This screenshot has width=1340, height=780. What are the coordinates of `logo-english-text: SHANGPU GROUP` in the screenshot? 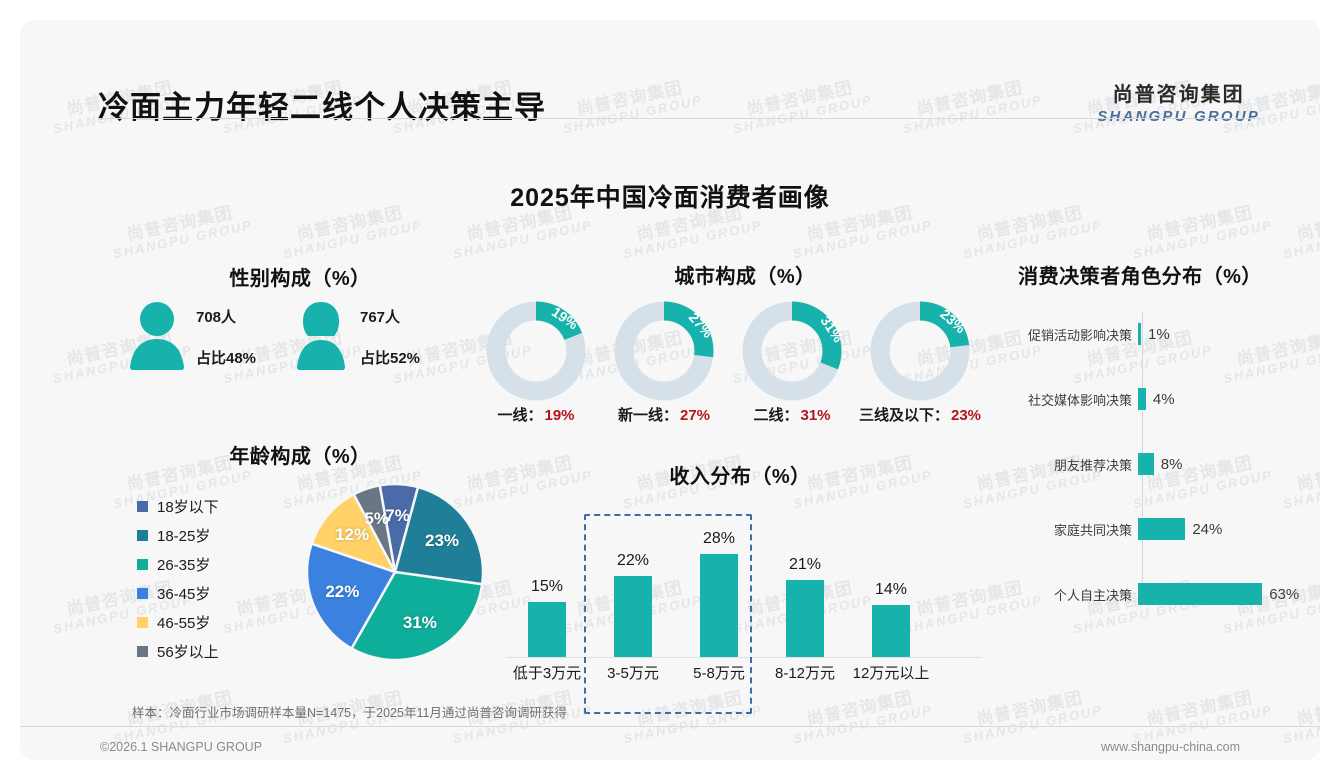 It's located at (1178, 116).